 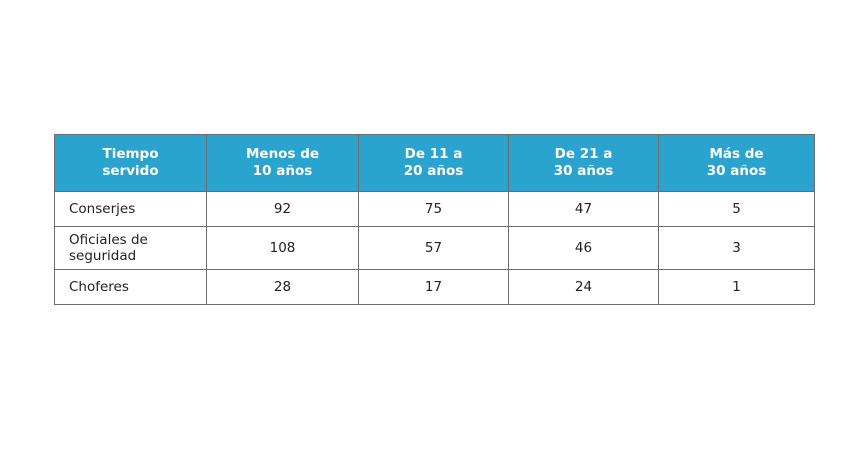 I want to click on table-cell: 57, so click(x=433, y=248).